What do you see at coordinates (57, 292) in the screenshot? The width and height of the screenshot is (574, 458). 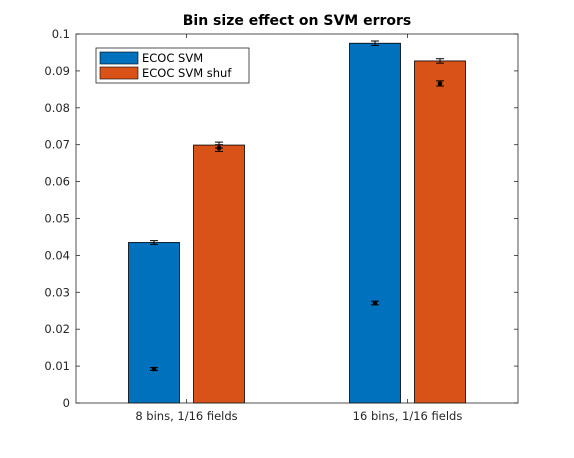 I see `y-tick-label: 0.03` at bounding box center [57, 292].